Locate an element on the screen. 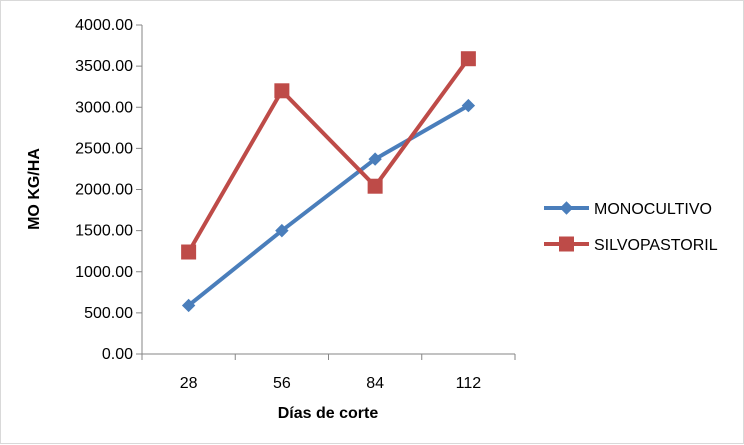  legend-item-silvopastoril: SILVOPASTORIL is located at coordinates (631, 245).